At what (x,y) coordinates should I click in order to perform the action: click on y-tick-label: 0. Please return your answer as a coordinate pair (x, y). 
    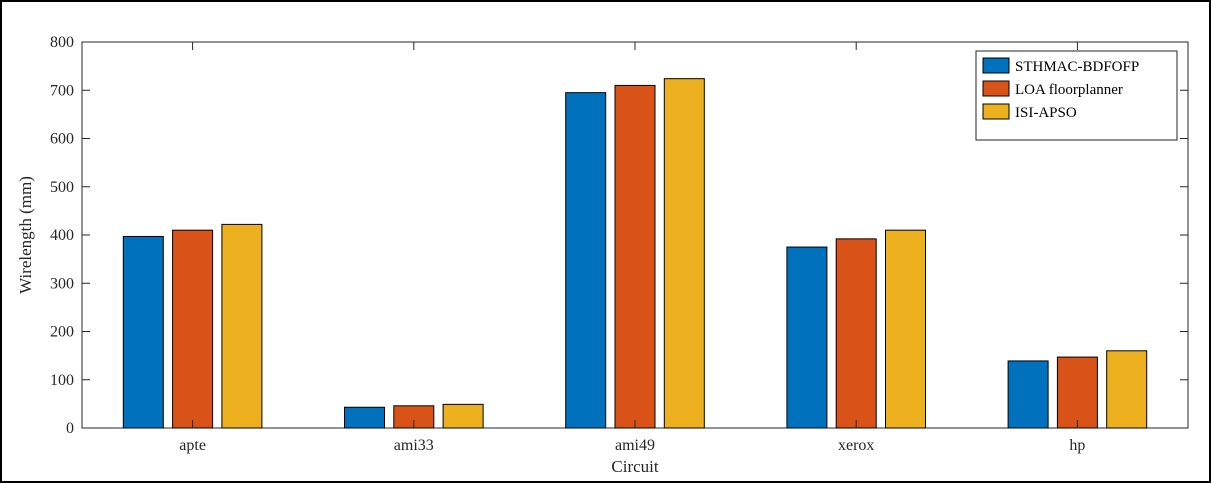
    Looking at the image, I should click on (70, 428).